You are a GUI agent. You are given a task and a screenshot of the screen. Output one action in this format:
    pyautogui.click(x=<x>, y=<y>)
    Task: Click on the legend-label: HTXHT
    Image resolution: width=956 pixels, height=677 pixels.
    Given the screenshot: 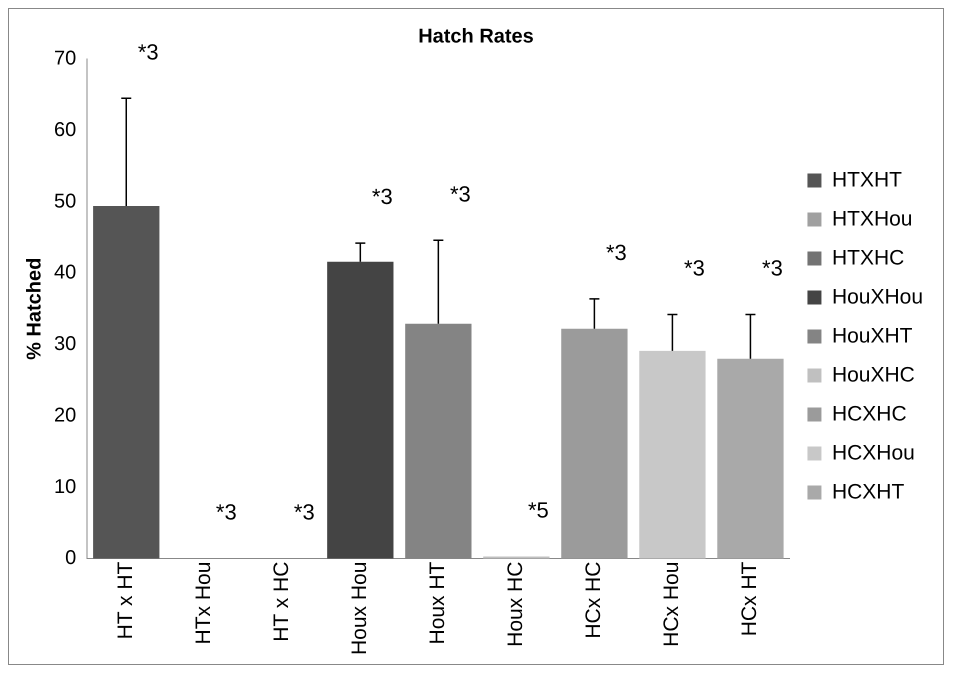 What is the action you would take?
    pyautogui.click(x=867, y=180)
    